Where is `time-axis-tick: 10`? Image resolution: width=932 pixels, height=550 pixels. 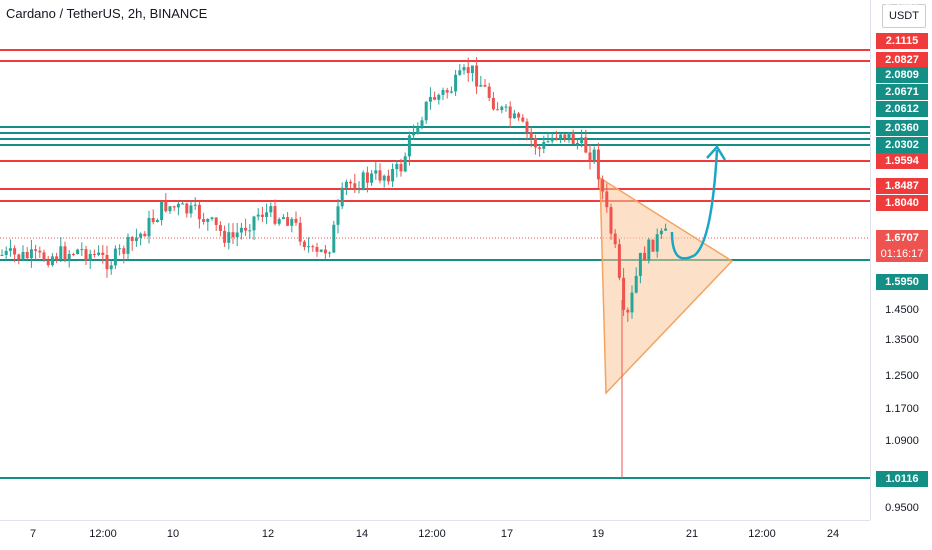
time-axis-tick: 10 is located at coordinates (173, 534).